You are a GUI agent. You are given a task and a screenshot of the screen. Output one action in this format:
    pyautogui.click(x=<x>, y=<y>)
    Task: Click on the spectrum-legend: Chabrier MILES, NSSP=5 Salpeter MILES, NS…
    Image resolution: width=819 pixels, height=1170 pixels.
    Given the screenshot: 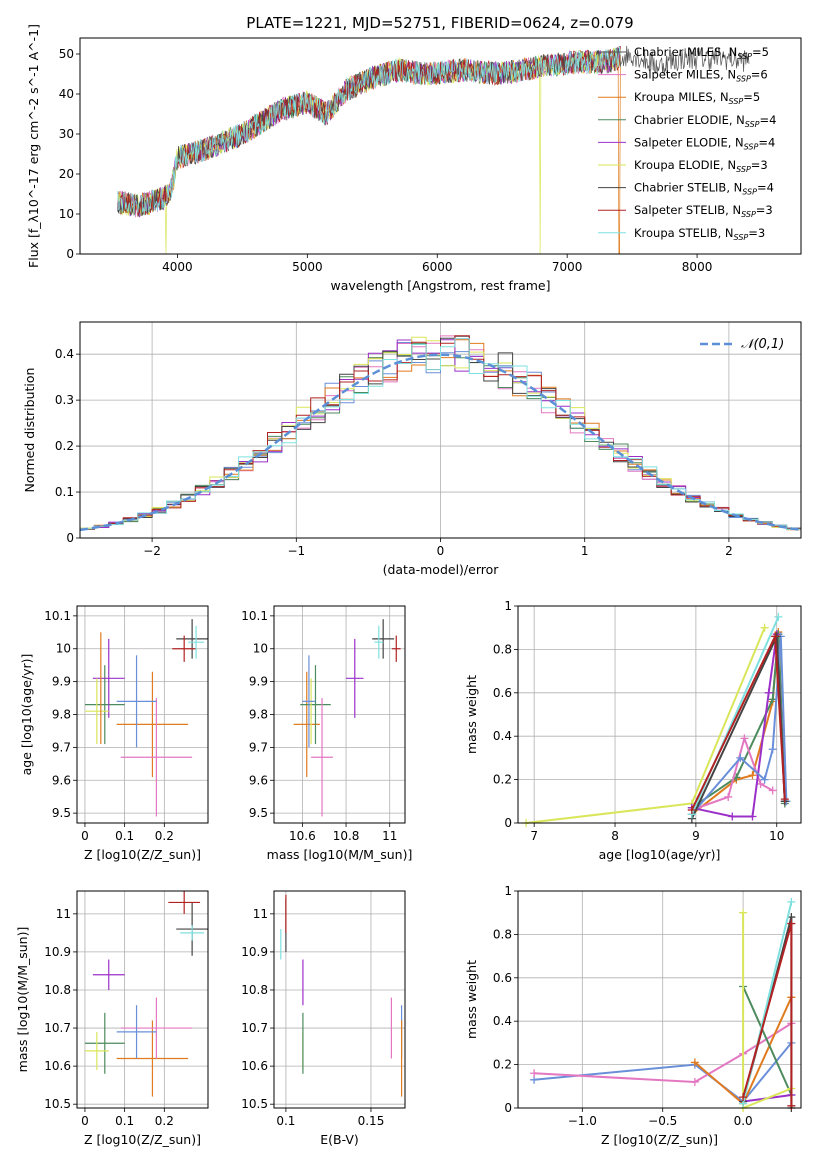 What is the action you would take?
    pyautogui.click(x=687, y=143)
    